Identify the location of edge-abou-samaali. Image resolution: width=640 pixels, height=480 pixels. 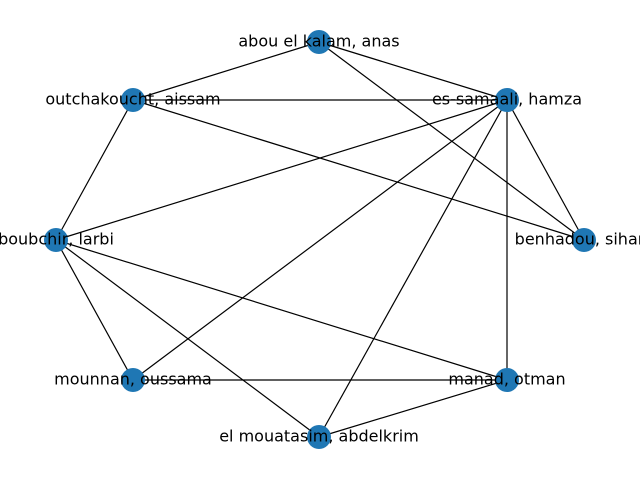
(413, 71).